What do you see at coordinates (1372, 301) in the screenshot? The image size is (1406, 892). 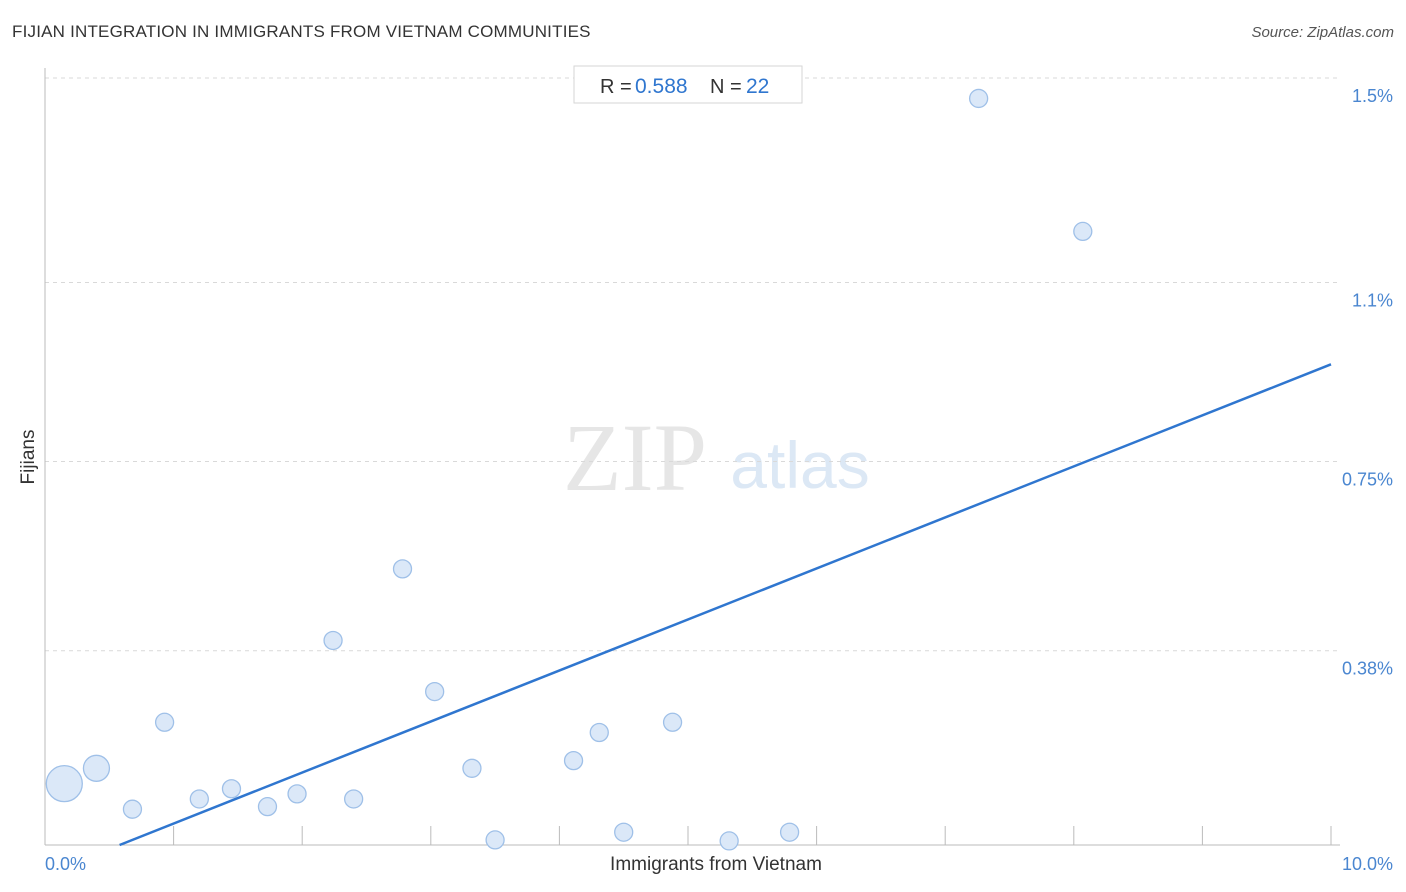 I see `y-tick-label: 1.1%` at bounding box center [1372, 301].